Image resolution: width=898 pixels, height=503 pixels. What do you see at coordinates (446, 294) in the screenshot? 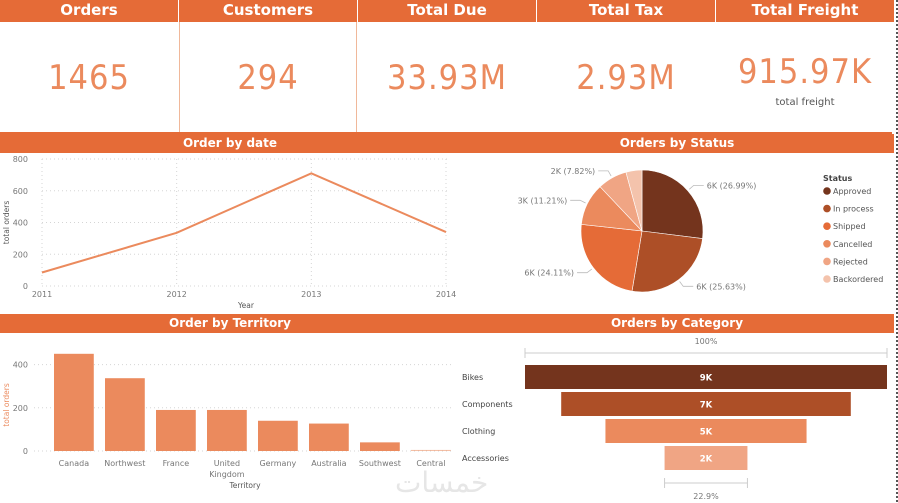
I see `x-tick-label: 2014` at bounding box center [446, 294].